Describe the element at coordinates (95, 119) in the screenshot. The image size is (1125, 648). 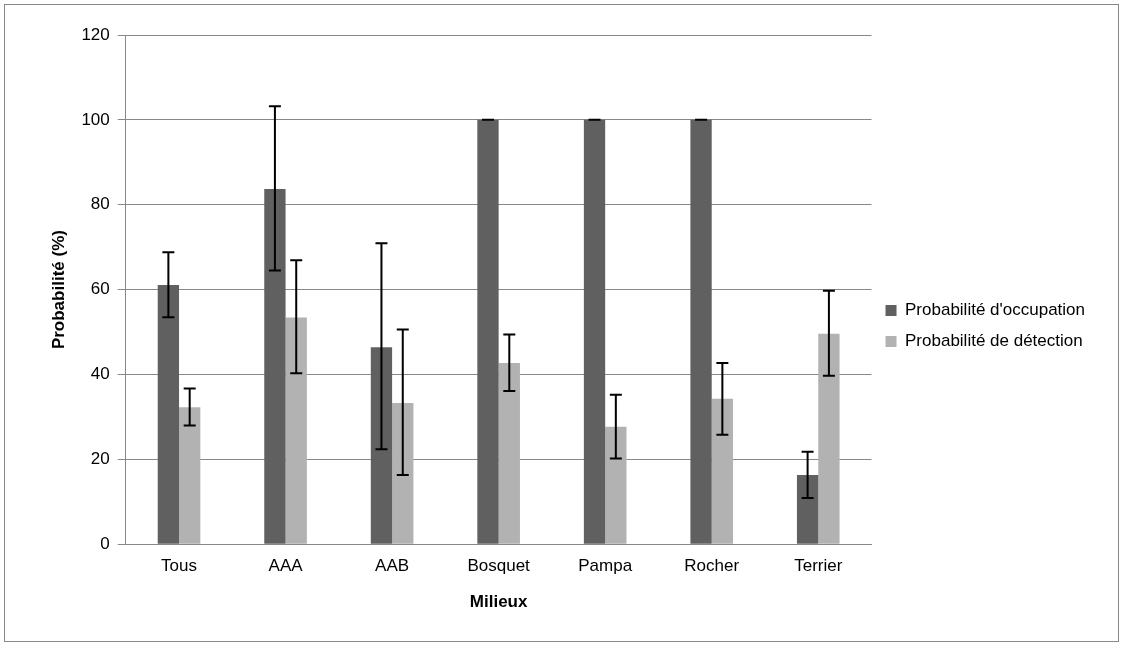
I see `y-tick-label: 100` at that location.